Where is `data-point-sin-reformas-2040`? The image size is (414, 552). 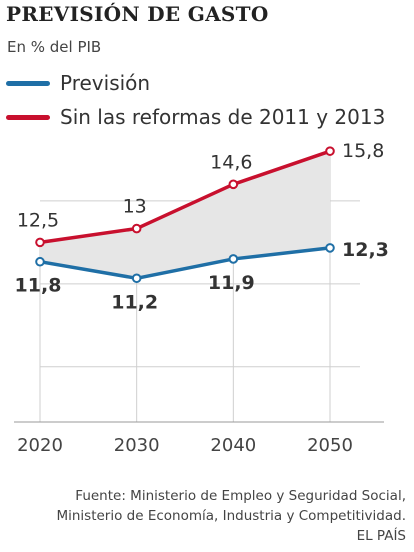
data-point-sin-reformas-2040 is located at coordinates (233, 184).